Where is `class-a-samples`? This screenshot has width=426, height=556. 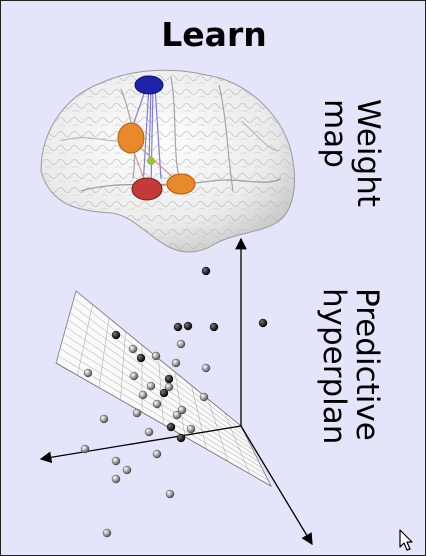
class-a-samples is located at coordinates (189, 354).